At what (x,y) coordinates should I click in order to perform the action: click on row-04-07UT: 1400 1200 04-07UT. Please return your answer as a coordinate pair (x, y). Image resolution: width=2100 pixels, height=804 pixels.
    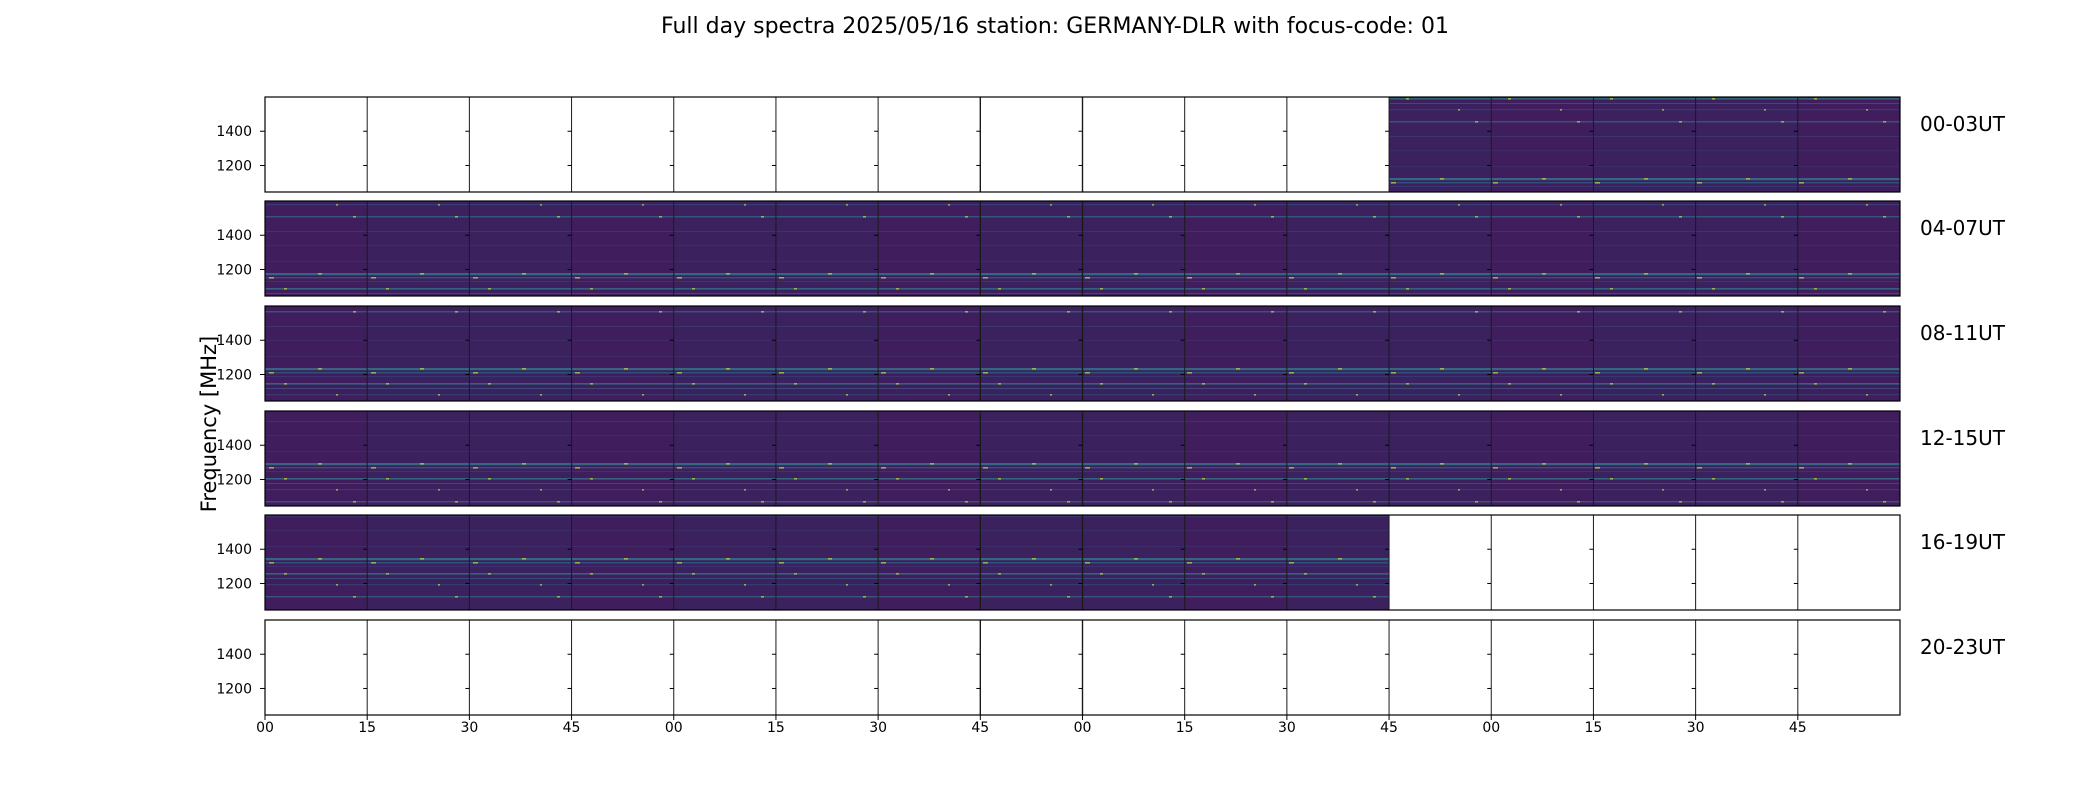
    Looking at the image, I should click on (1111, 248).